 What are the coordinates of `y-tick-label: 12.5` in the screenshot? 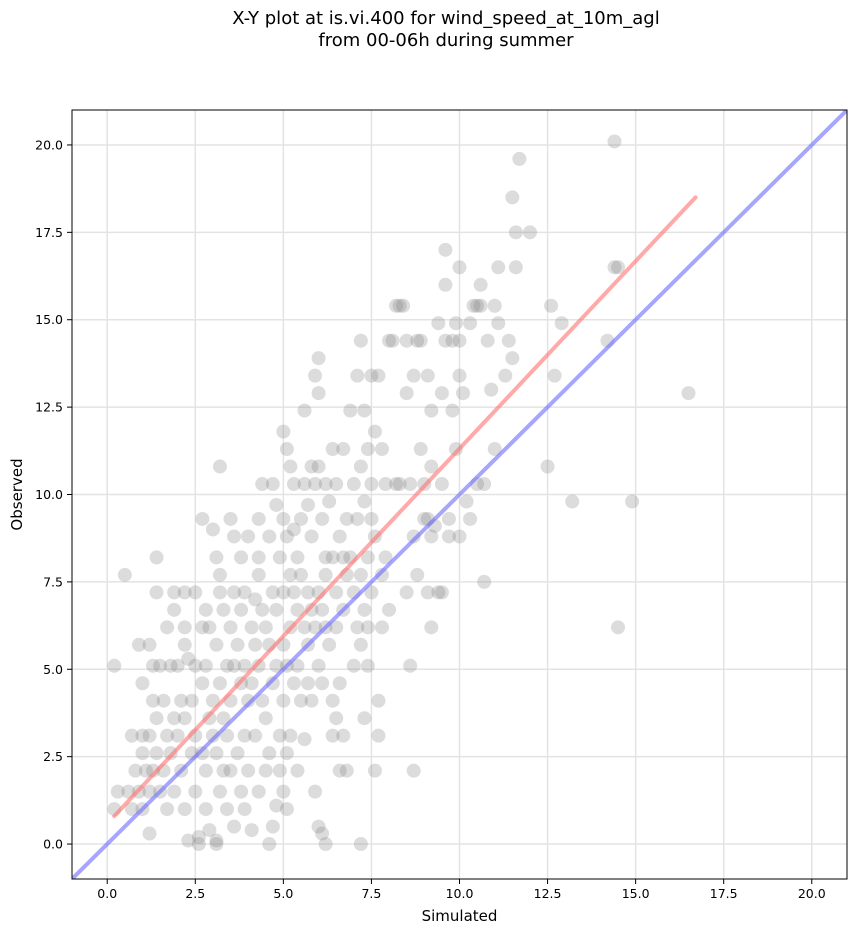 It's located at (49, 407).